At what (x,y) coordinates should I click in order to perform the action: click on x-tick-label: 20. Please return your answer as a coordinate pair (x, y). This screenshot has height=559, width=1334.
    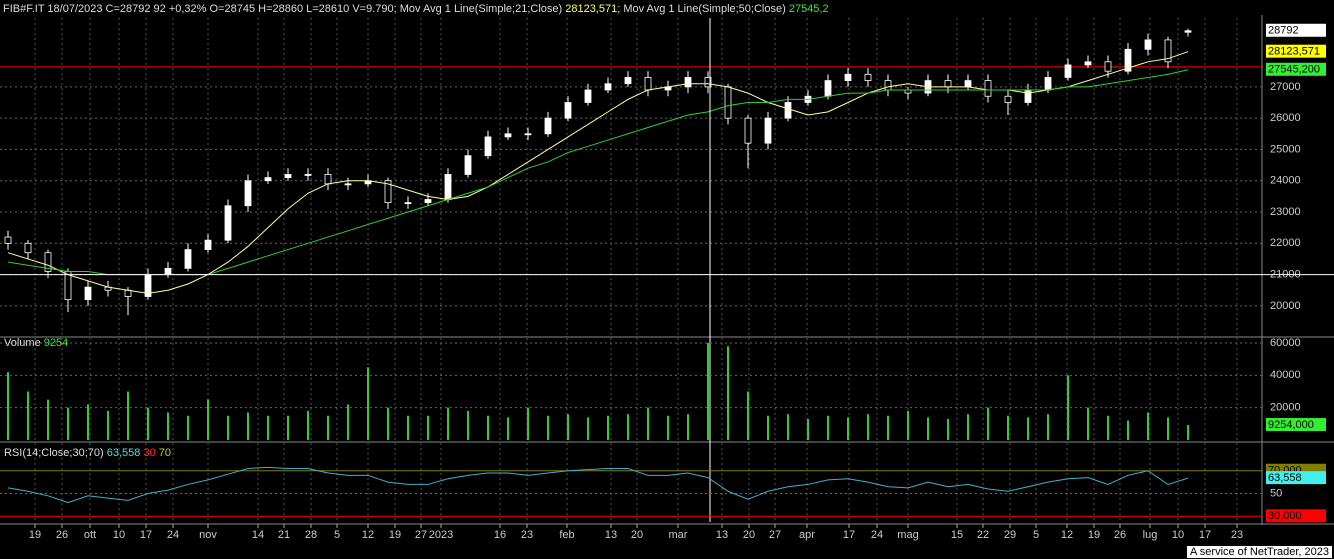
    Looking at the image, I should click on (637, 535).